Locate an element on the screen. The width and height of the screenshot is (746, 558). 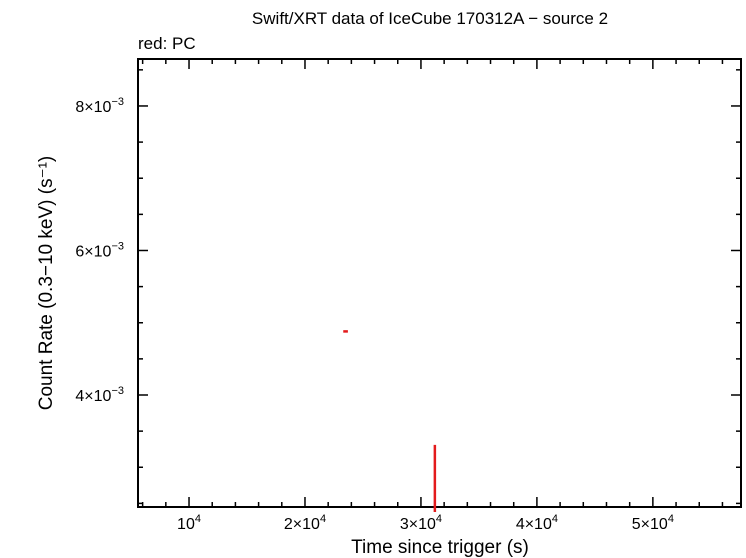
x-tick-label: 5×10⁴ is located at coordinates (653, 523).